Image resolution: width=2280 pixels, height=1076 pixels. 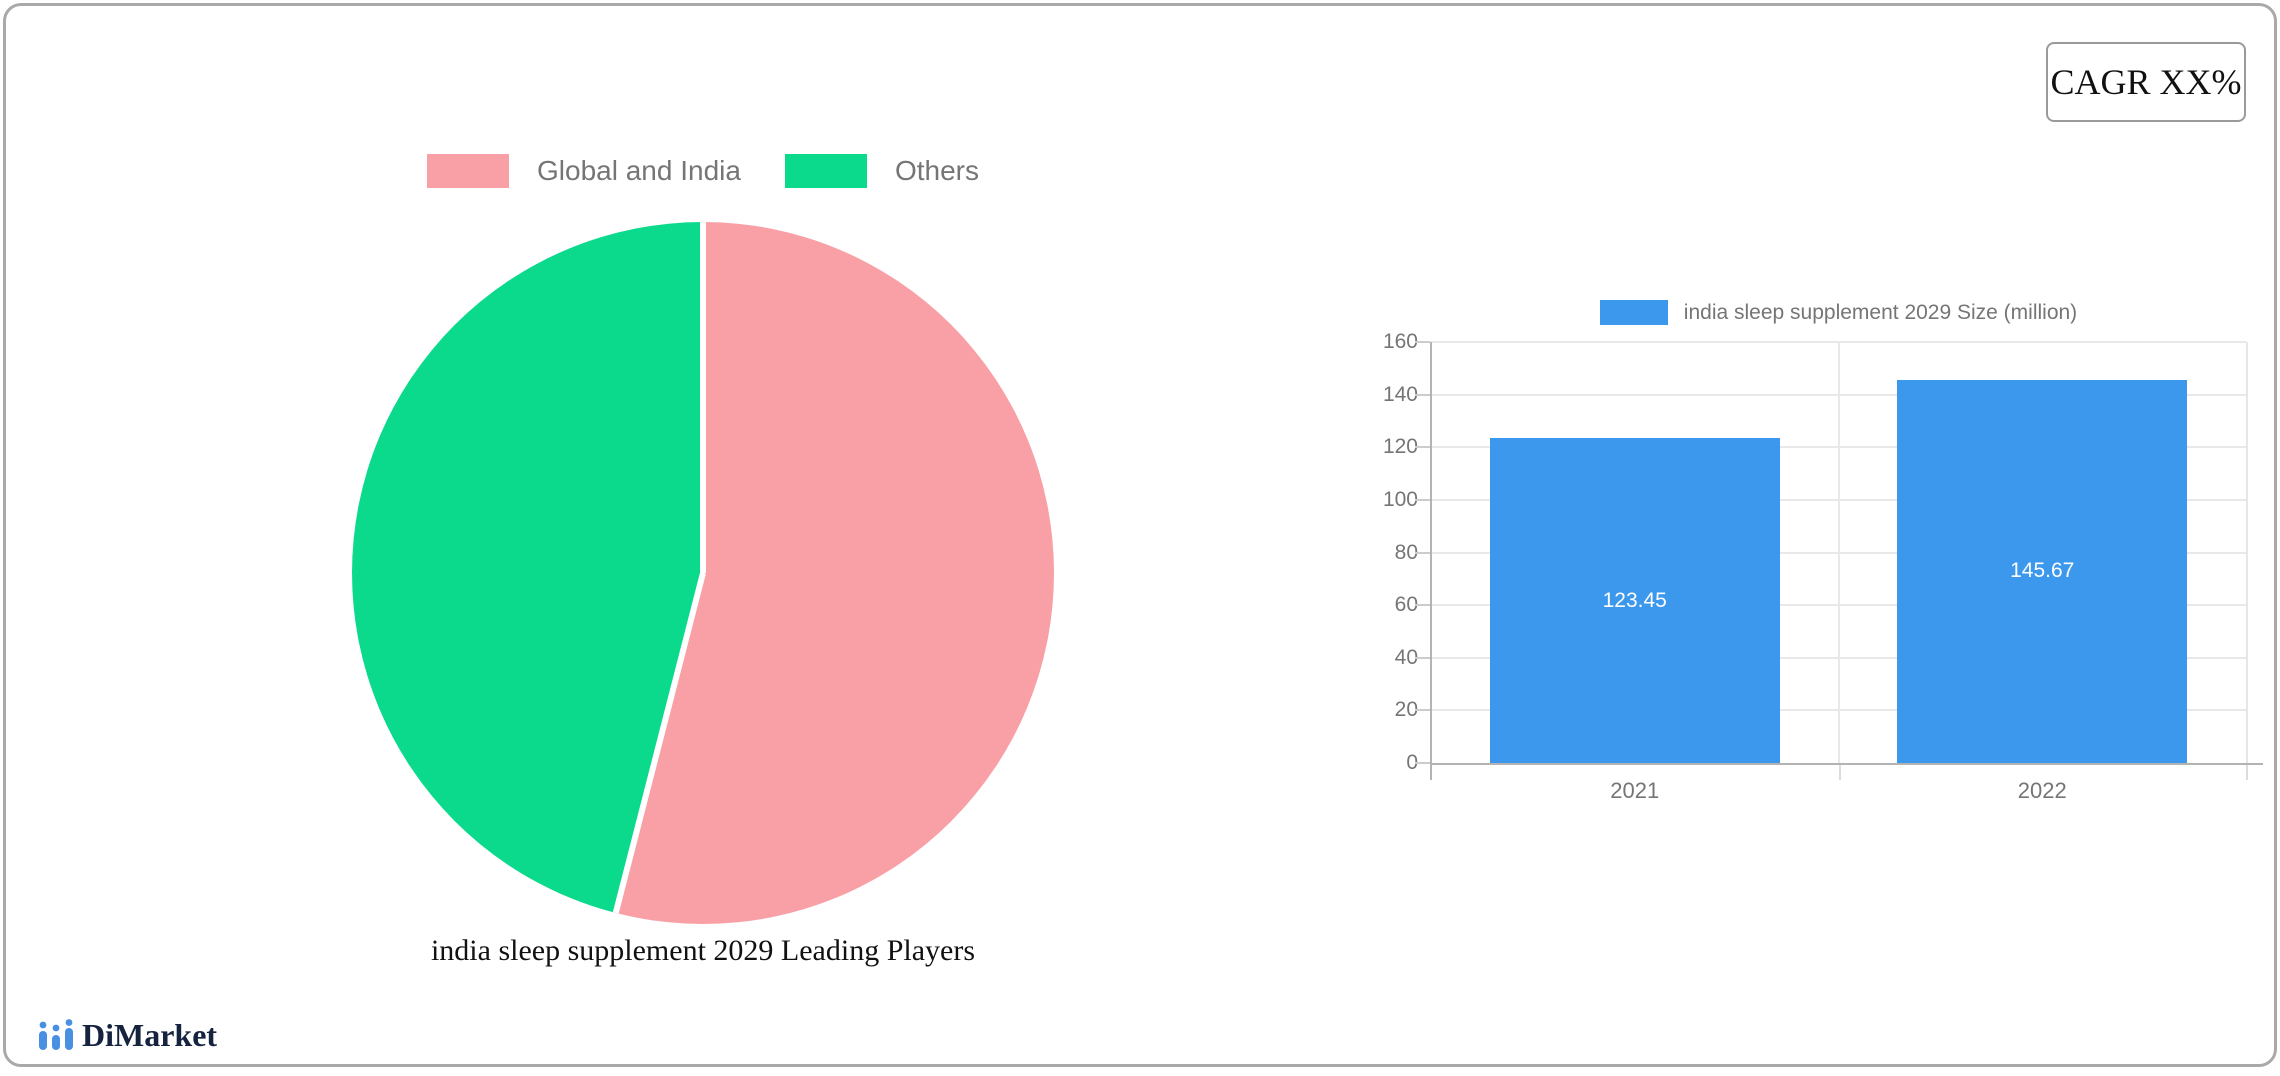 I want to click on bar-value-2021: 123.45, so click(x=1635, y=601).